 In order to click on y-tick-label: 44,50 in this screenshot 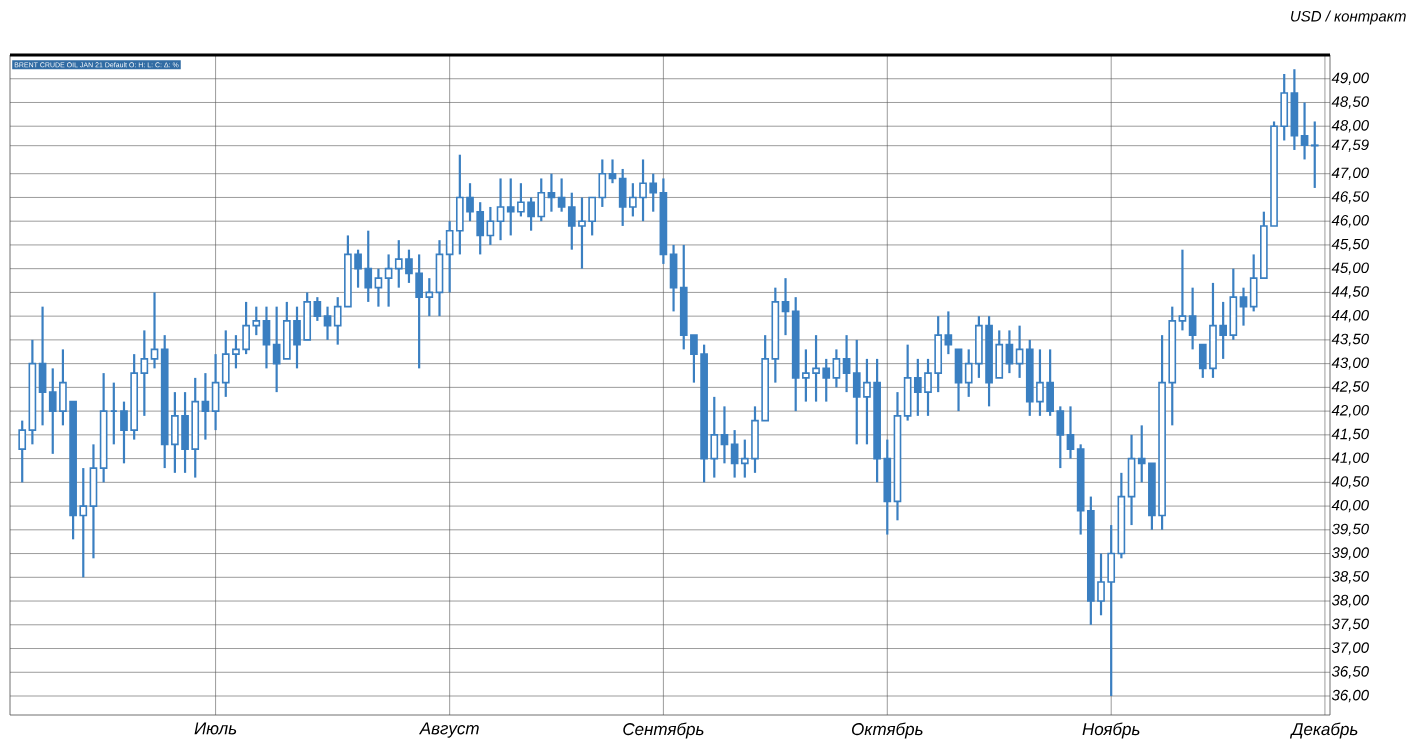, I will do `click(1350, 292)`.